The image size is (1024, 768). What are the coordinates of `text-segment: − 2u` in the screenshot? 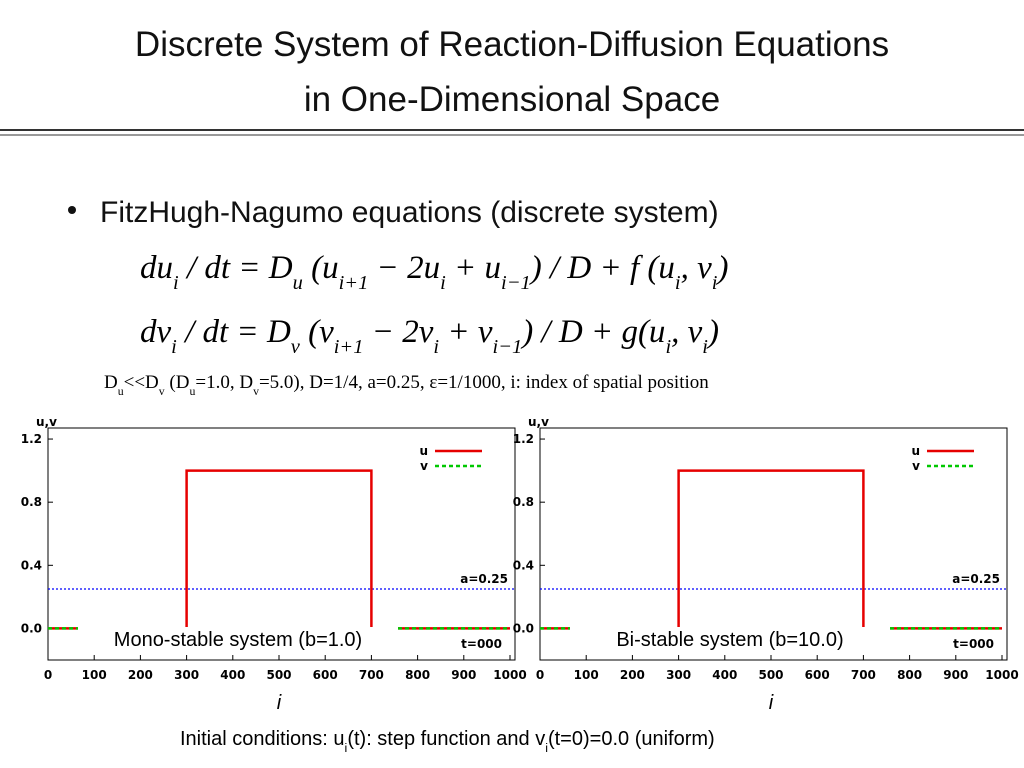 It's located at (404, 268).